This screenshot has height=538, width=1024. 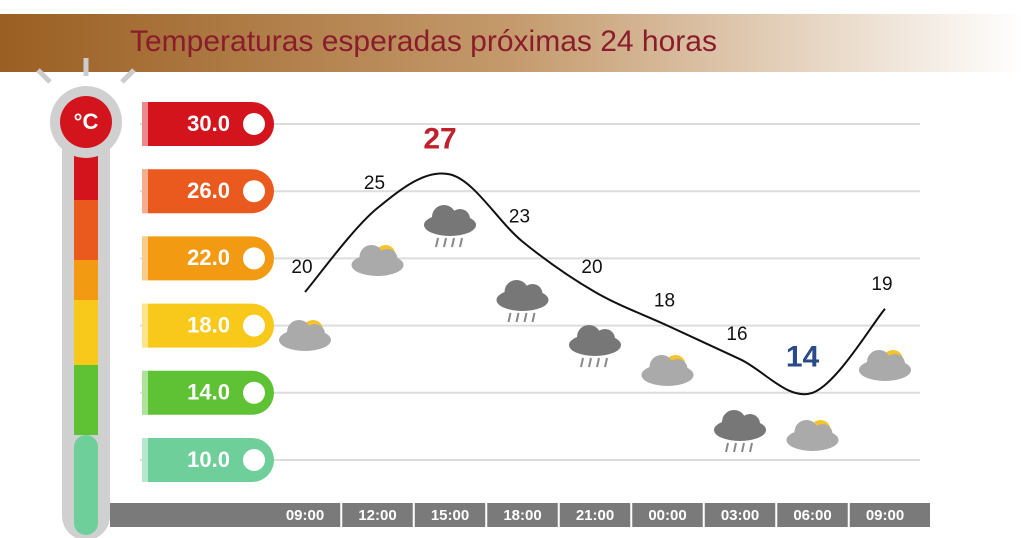 I want to click on y-tick-label: 22.0, so click(x=208, y=257).